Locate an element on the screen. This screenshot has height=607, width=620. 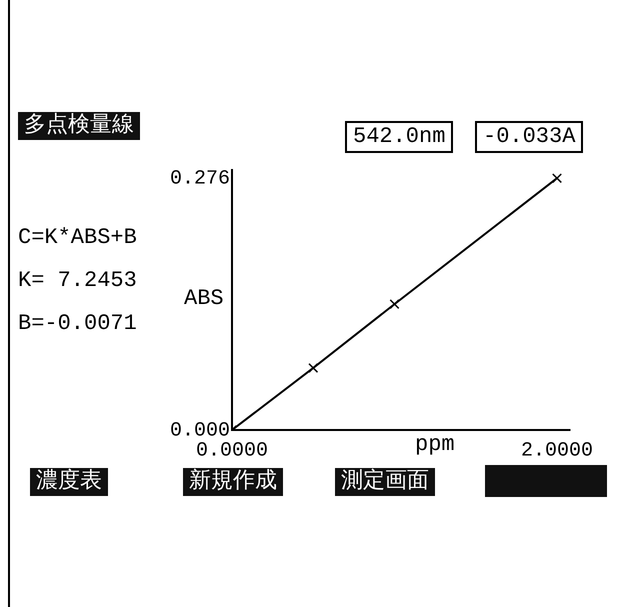
text: K= 7.2453 is located at coordinates (77, 280).